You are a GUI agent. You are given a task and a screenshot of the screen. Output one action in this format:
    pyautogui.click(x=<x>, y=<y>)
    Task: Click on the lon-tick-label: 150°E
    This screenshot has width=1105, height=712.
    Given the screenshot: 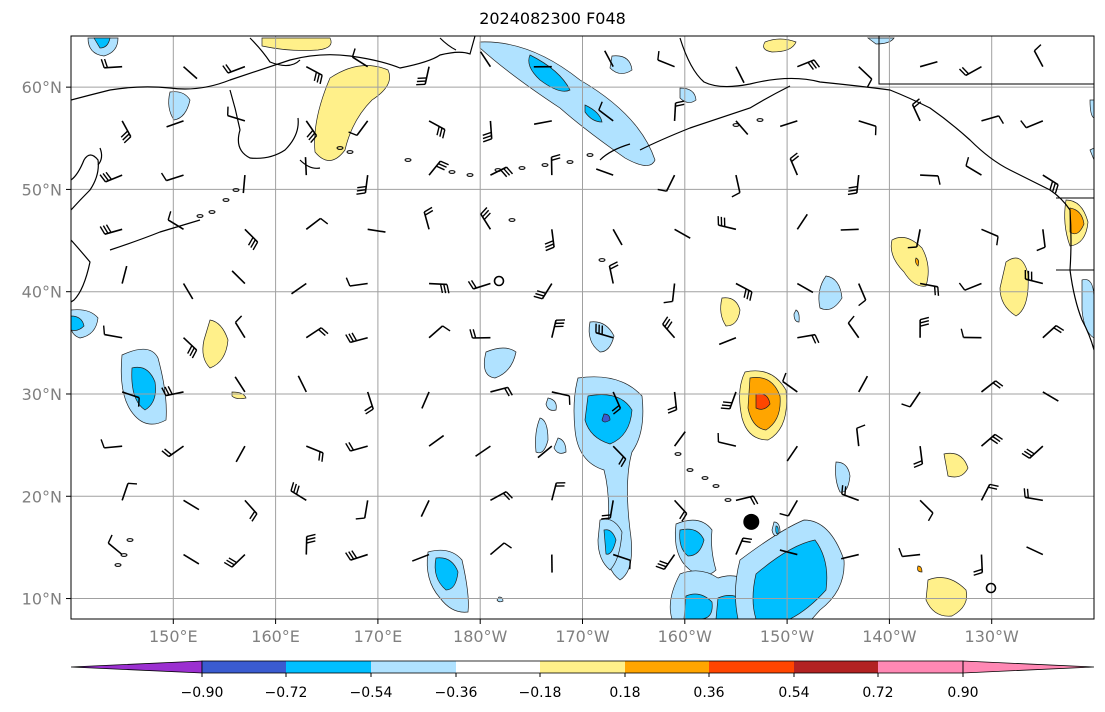 What is the action you would take?
    pyautogui.click(x=173, y=636)
    